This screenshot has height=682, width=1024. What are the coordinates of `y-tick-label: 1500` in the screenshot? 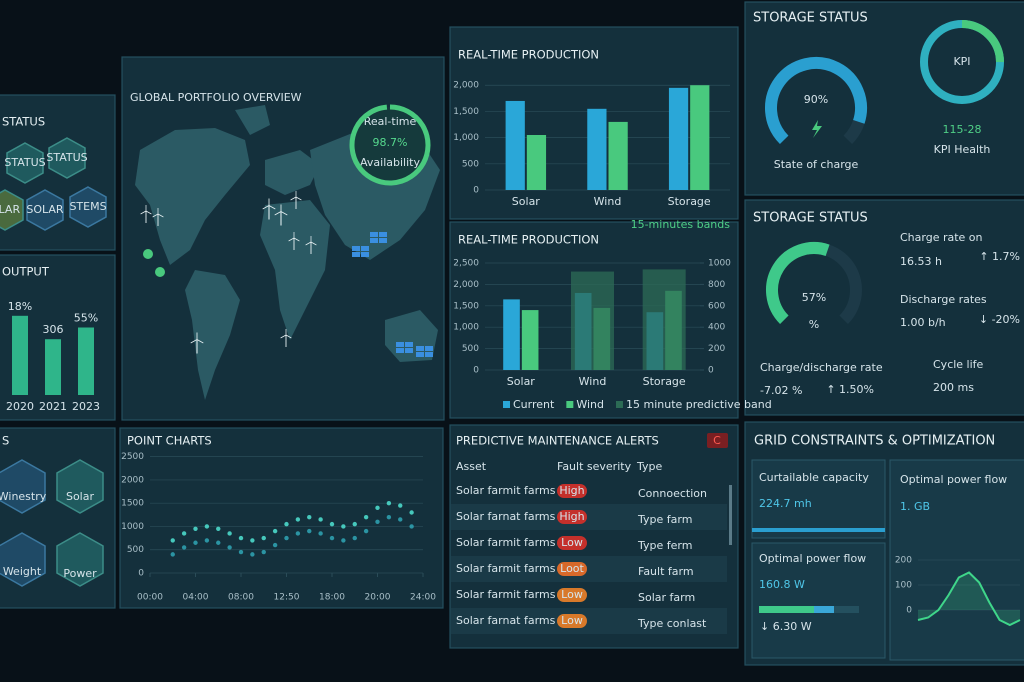 It's located at (132, 504).